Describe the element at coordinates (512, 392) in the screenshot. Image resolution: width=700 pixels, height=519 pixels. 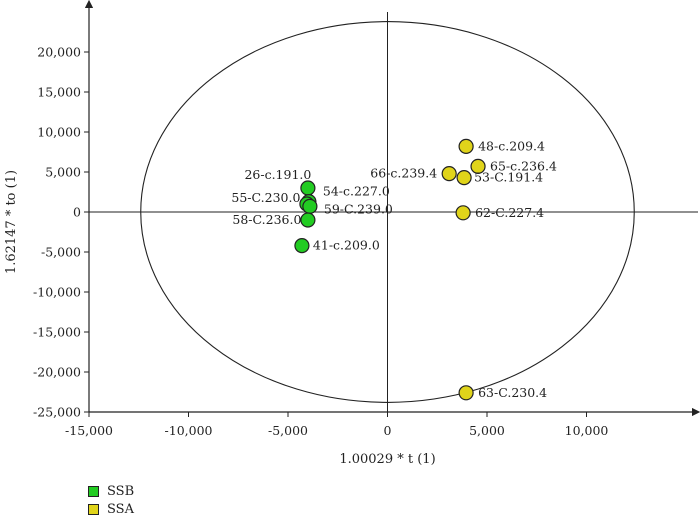
I see `point-label: 63-C.230.4` at that location.